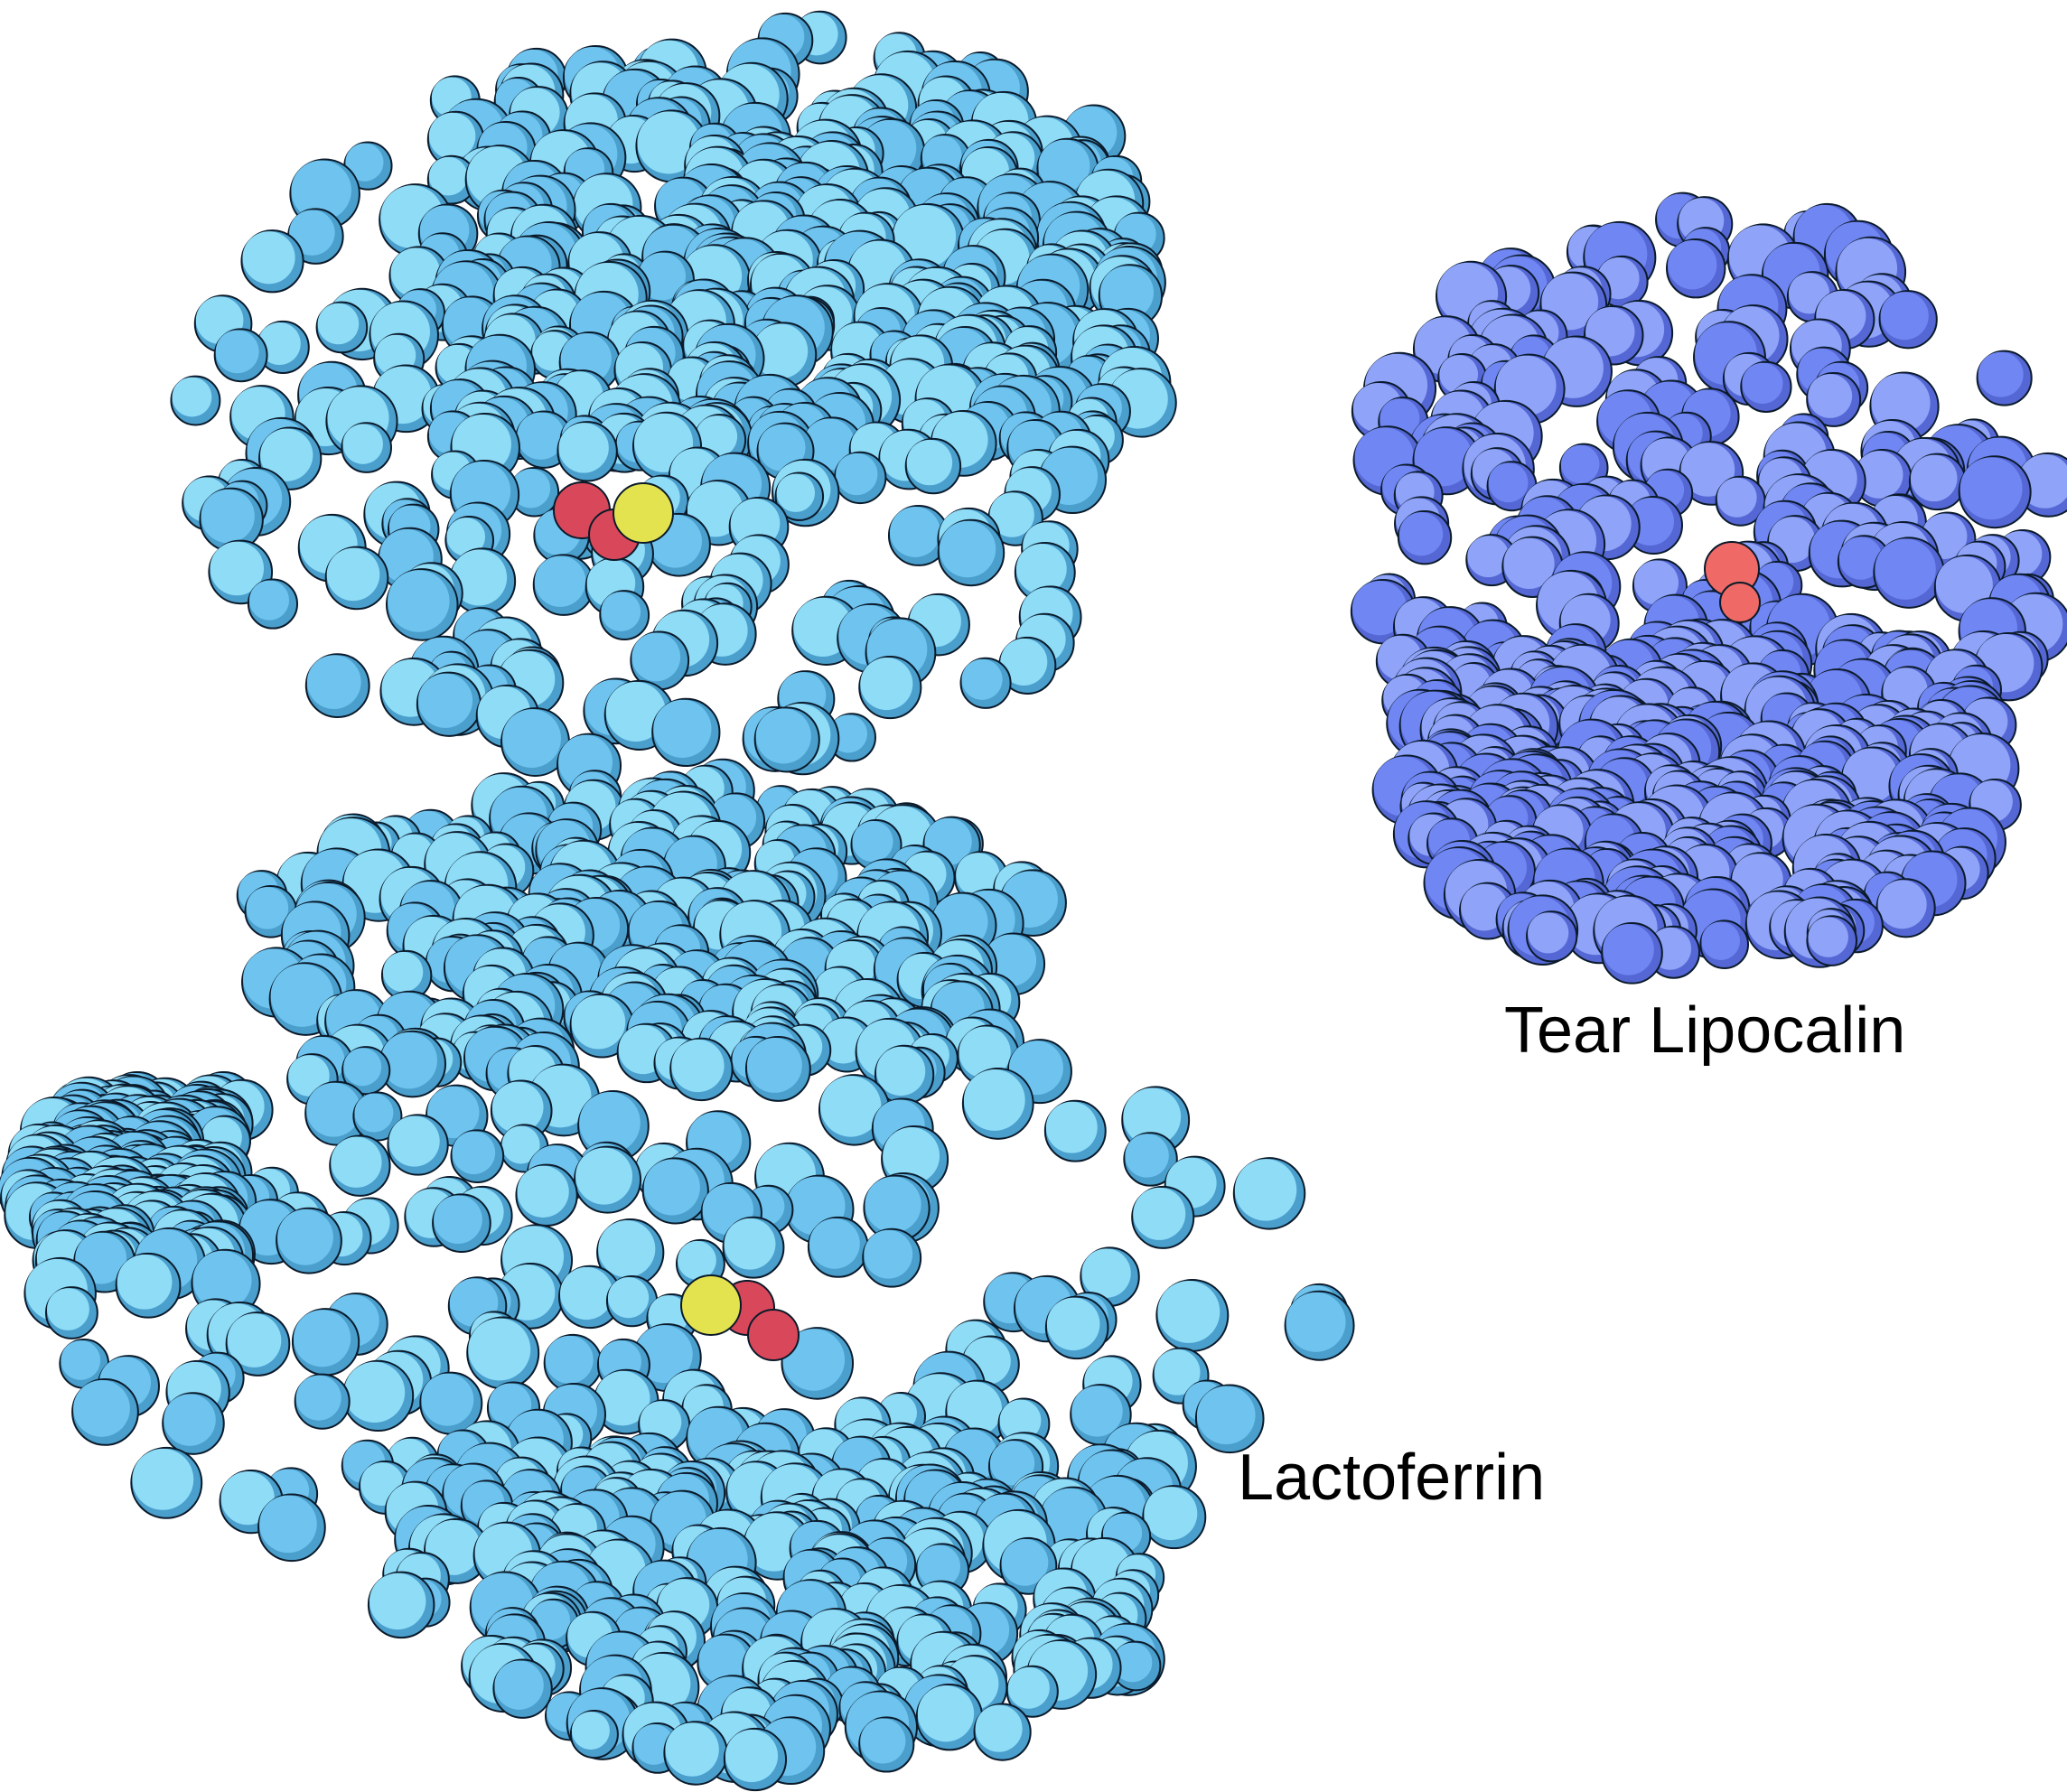  I want to click on lactoferrin-label: Lactoferrin, so click(1391, 1477).